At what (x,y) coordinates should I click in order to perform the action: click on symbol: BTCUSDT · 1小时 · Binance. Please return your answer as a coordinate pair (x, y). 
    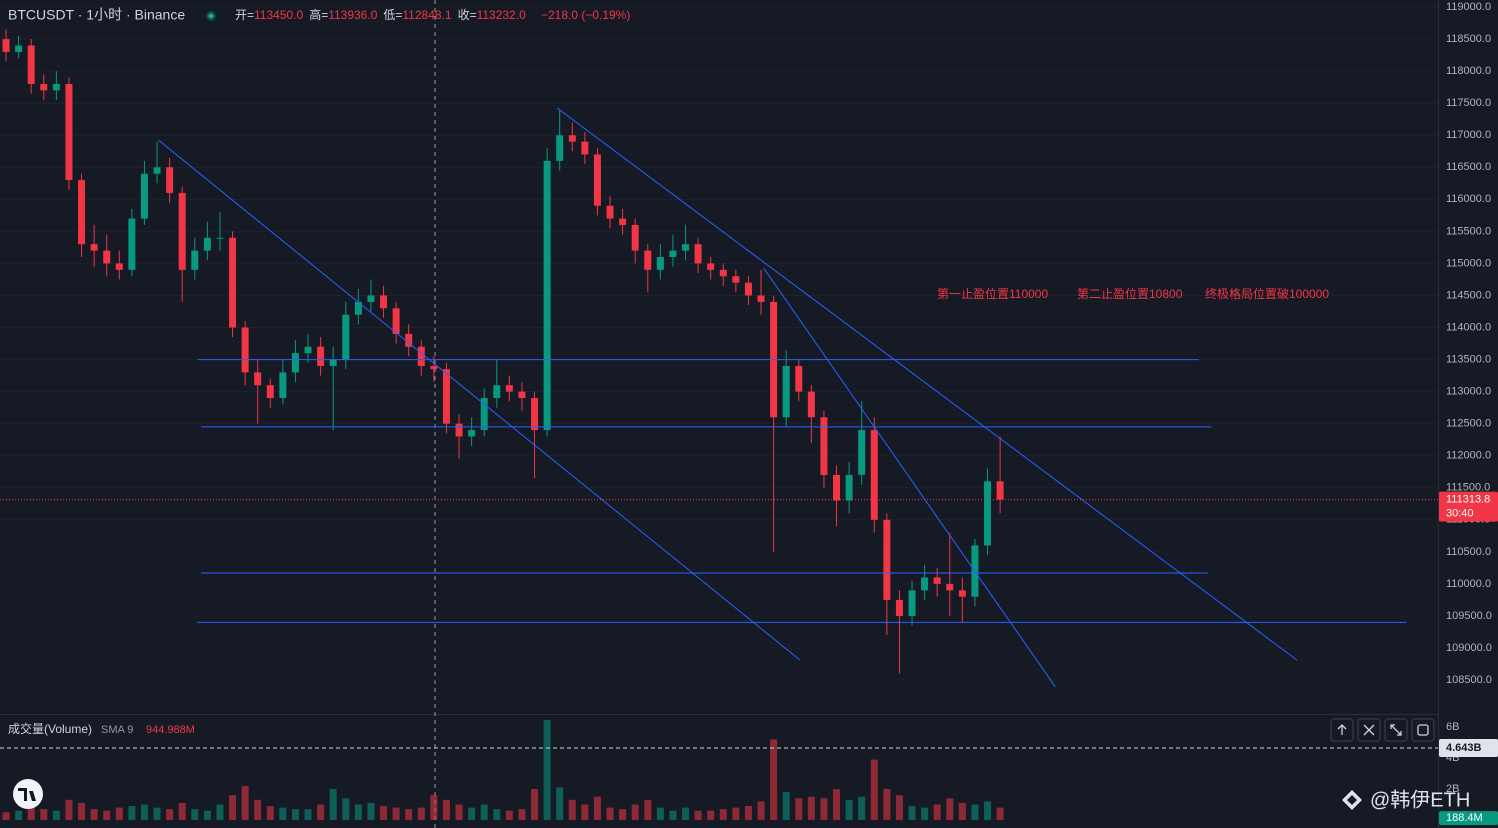
    Looking at the image, I should click on (96, 15).